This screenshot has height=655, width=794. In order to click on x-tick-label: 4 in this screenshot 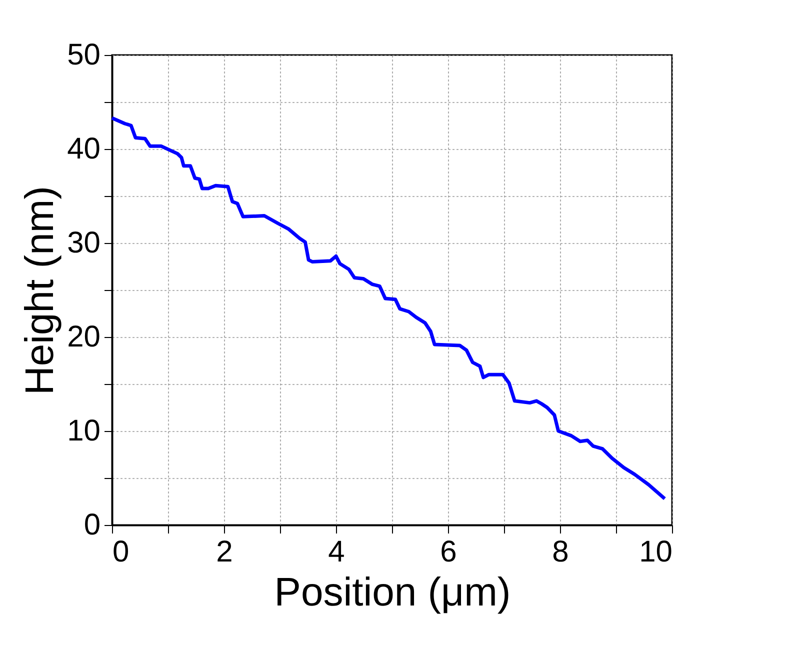, I will do `click(336, 552)`.